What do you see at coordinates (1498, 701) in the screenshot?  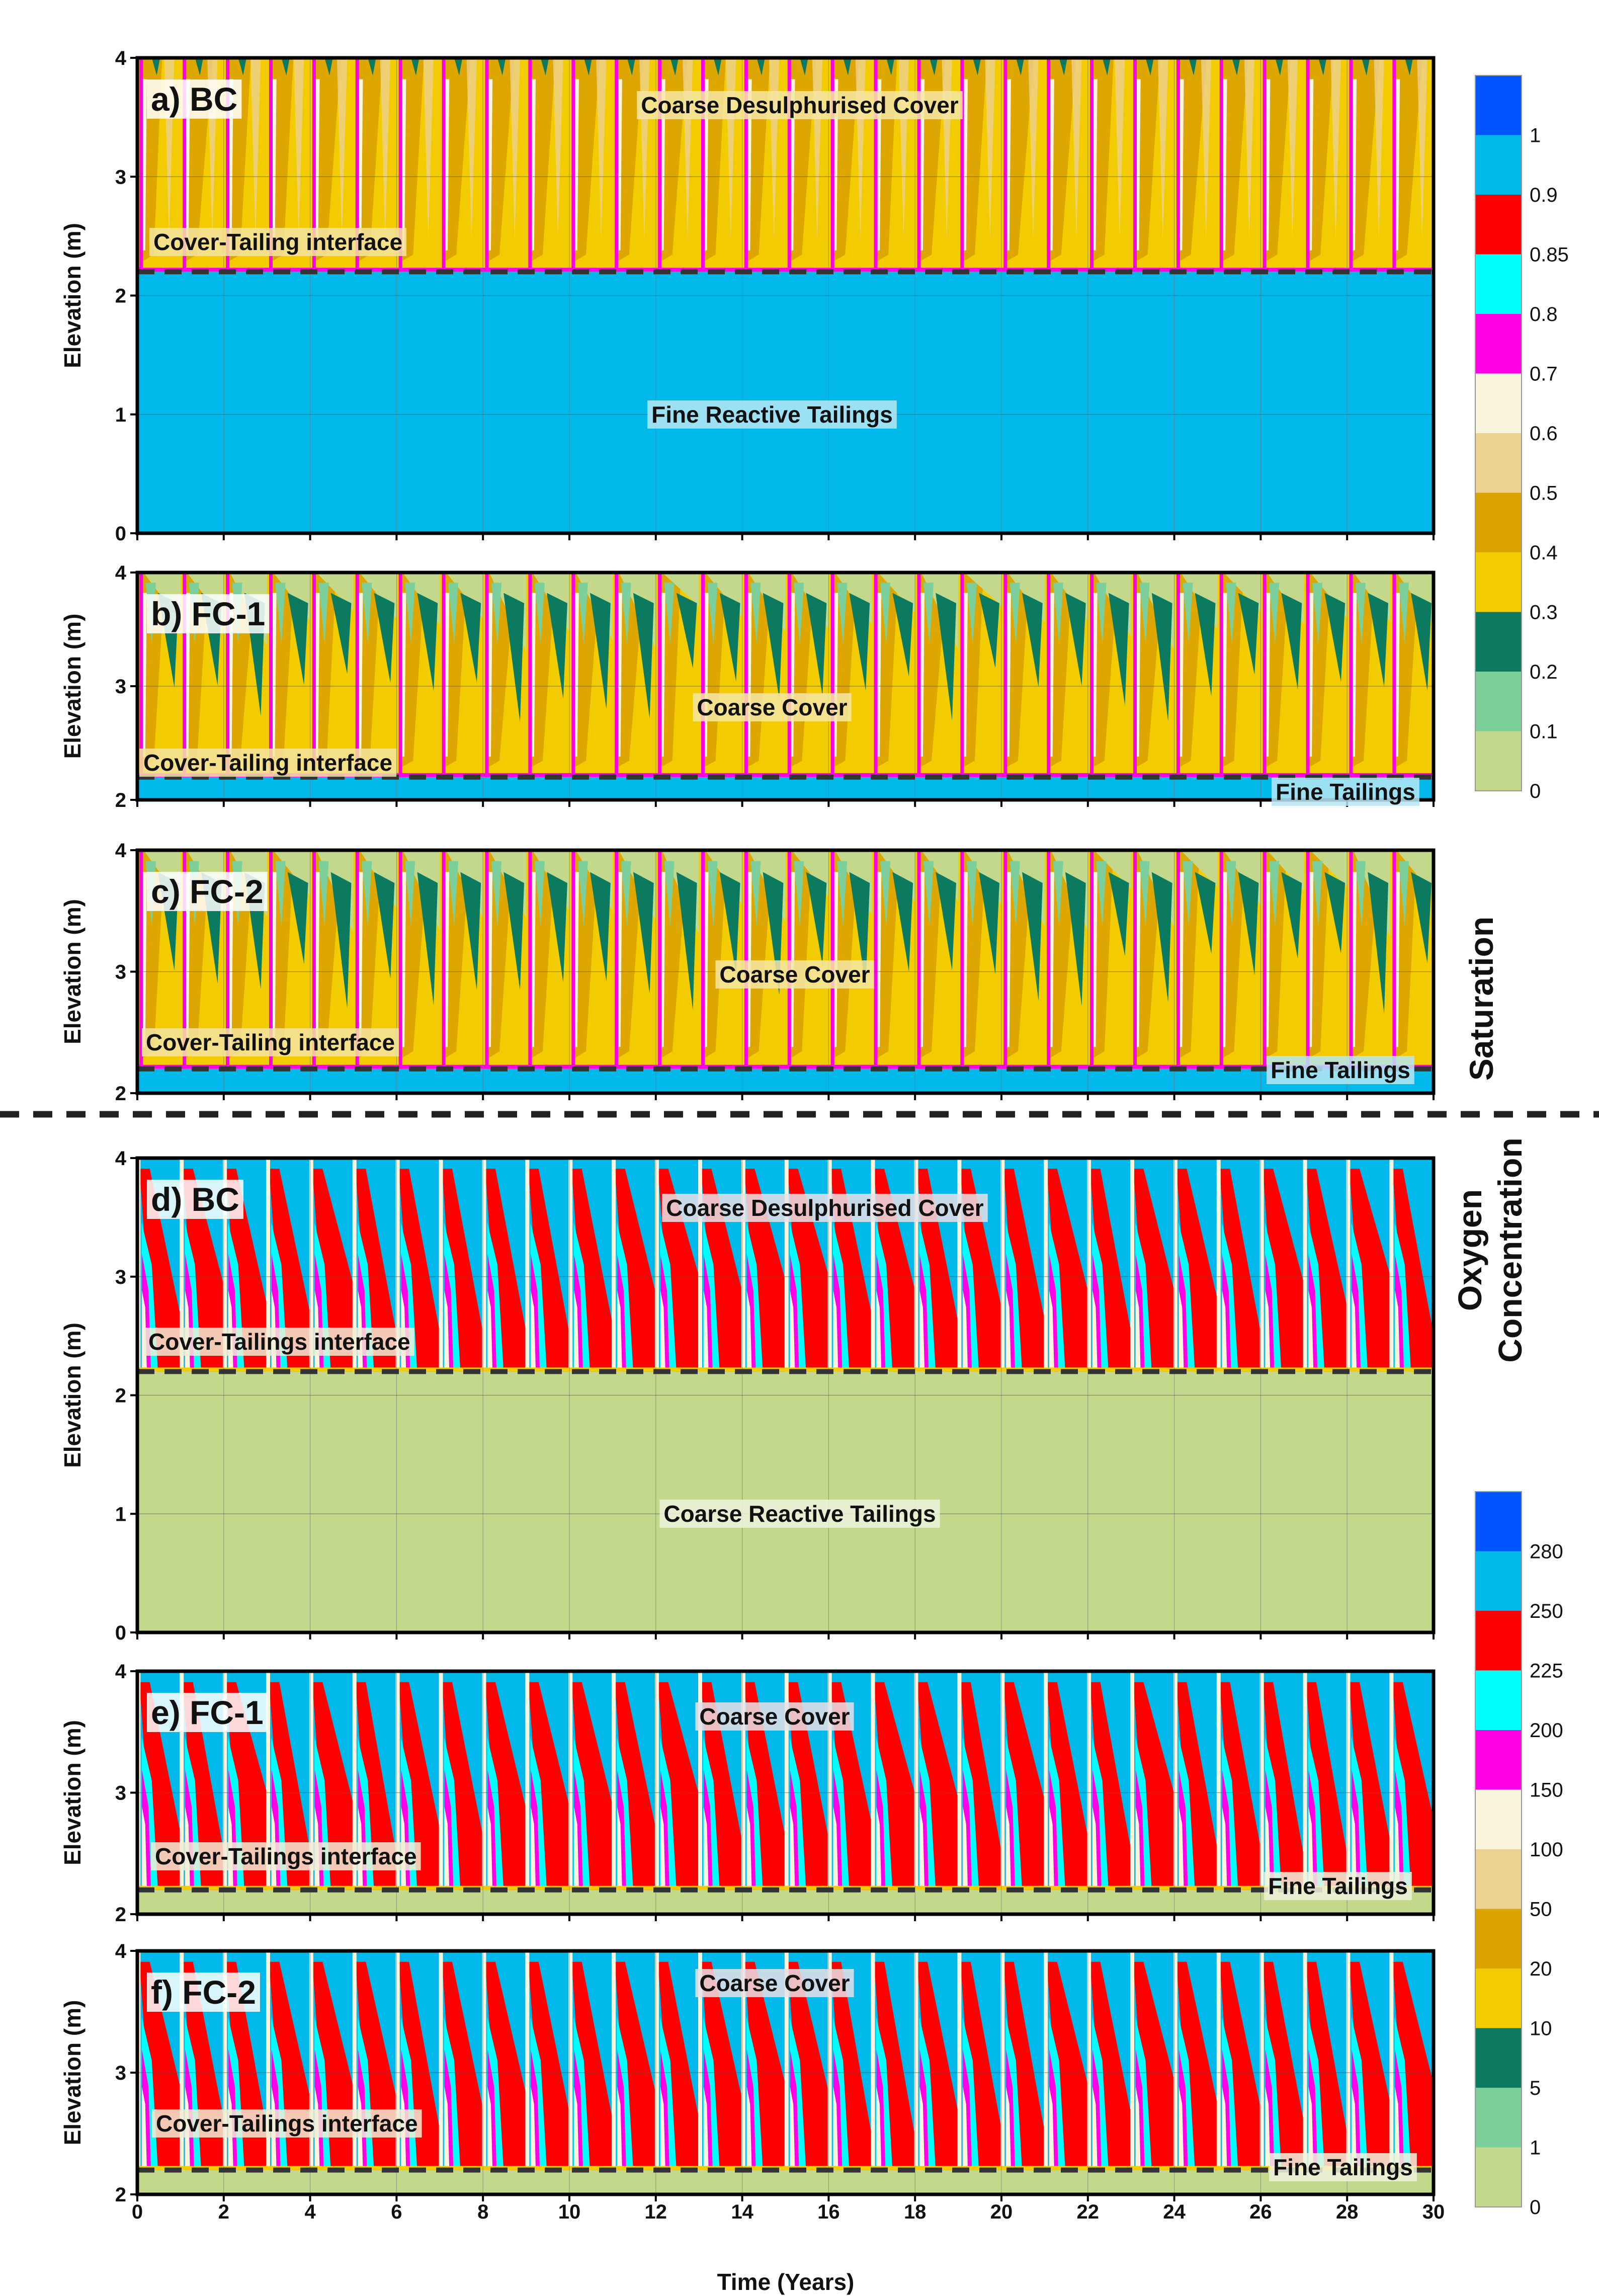 I see `saturation-legend-swatch` at bounding box center [1498, 701].